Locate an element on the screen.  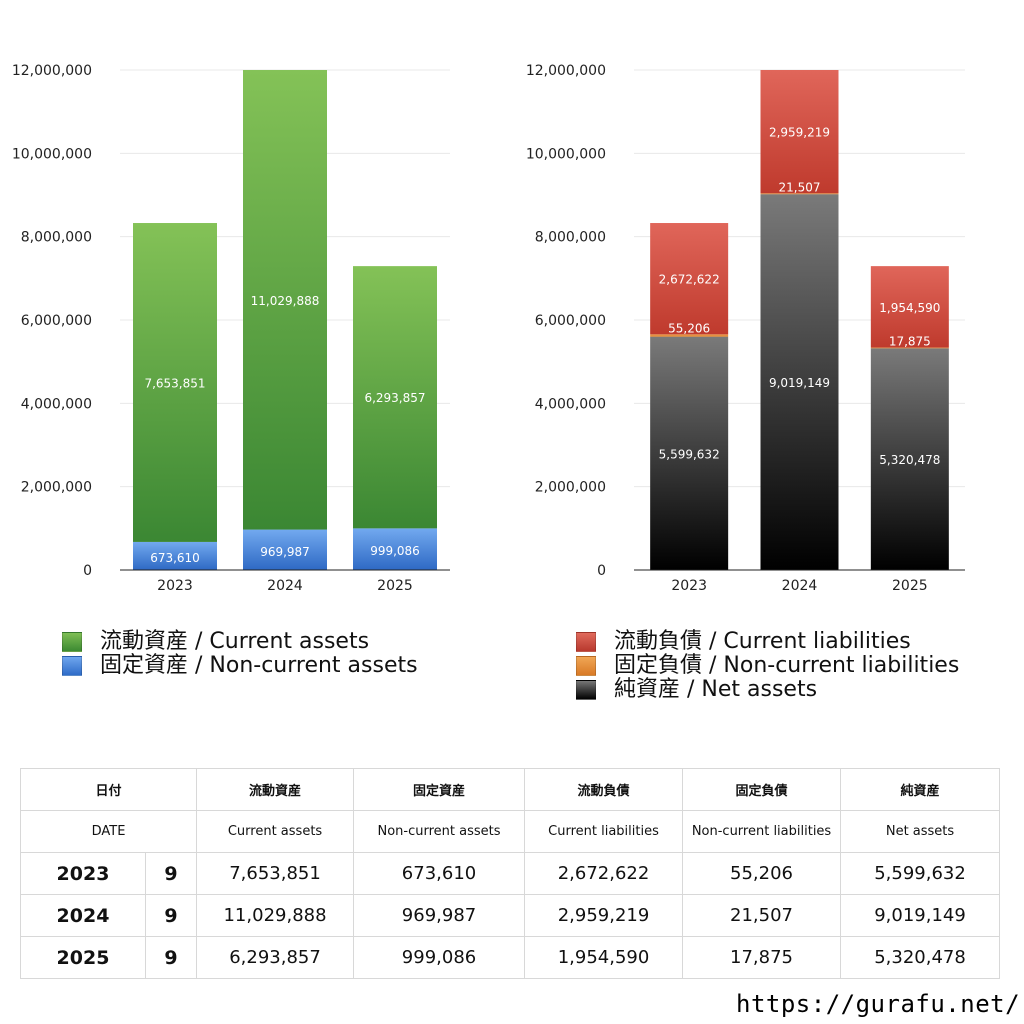
row-year: 2024 is located at coordinates (83, 915).